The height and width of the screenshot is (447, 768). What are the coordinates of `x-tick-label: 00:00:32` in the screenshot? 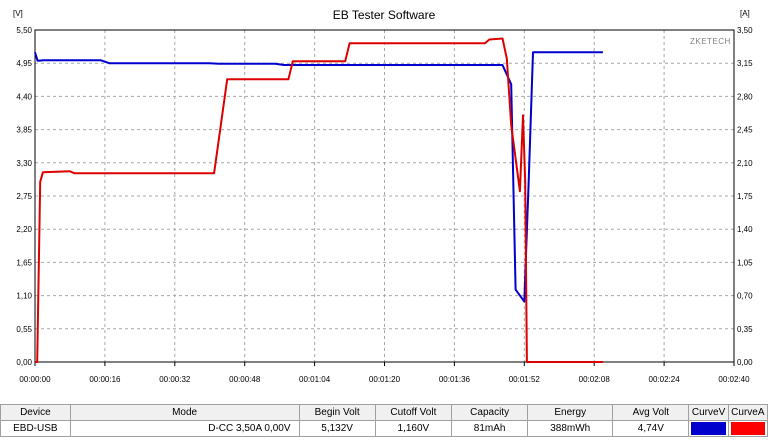 It's located at (175, 379).